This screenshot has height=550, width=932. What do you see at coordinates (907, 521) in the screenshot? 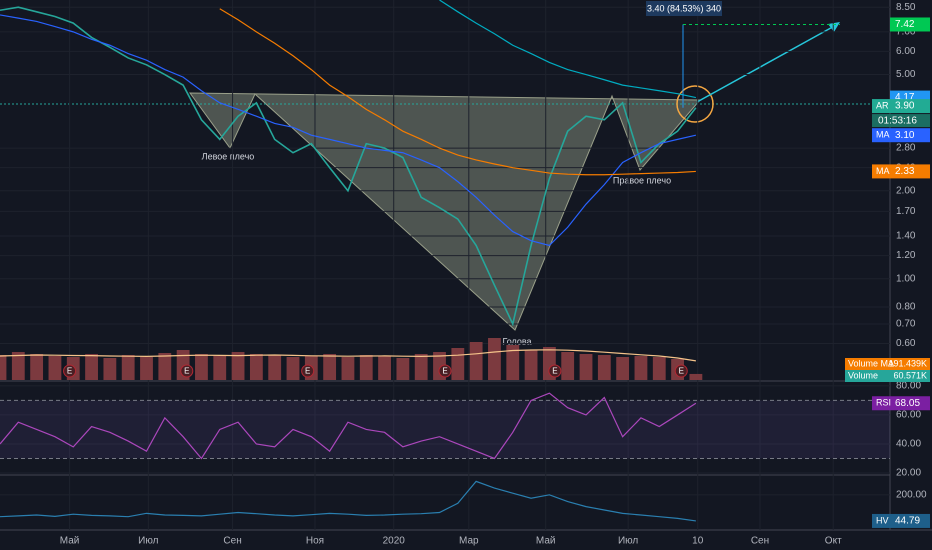
I see `badge-value: 44.79` at bounding box center [907, 521].